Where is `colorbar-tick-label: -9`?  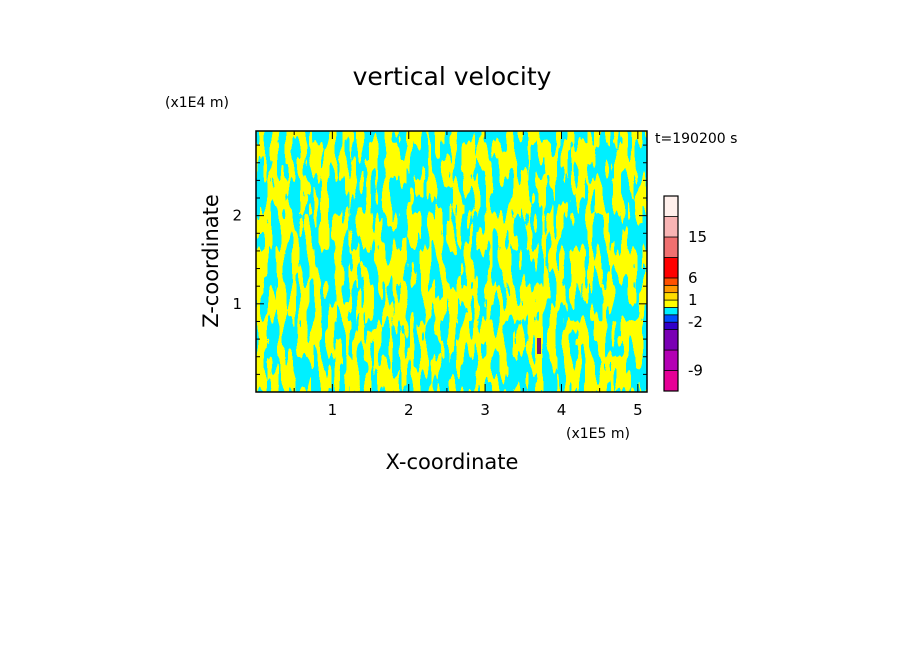 colorbar-tick-label: -9 is located at coordinates (695, 371).